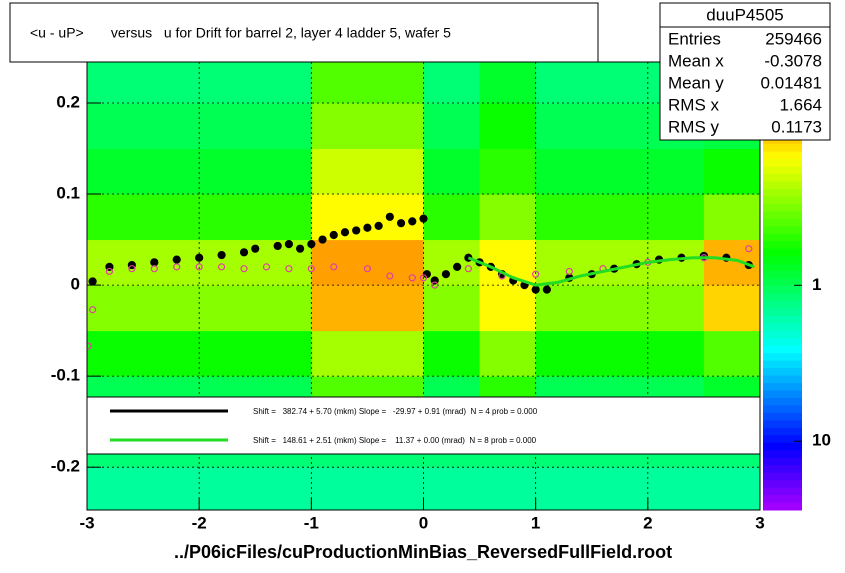  I want to click on x-tick-label: -2, so click(199, 522).